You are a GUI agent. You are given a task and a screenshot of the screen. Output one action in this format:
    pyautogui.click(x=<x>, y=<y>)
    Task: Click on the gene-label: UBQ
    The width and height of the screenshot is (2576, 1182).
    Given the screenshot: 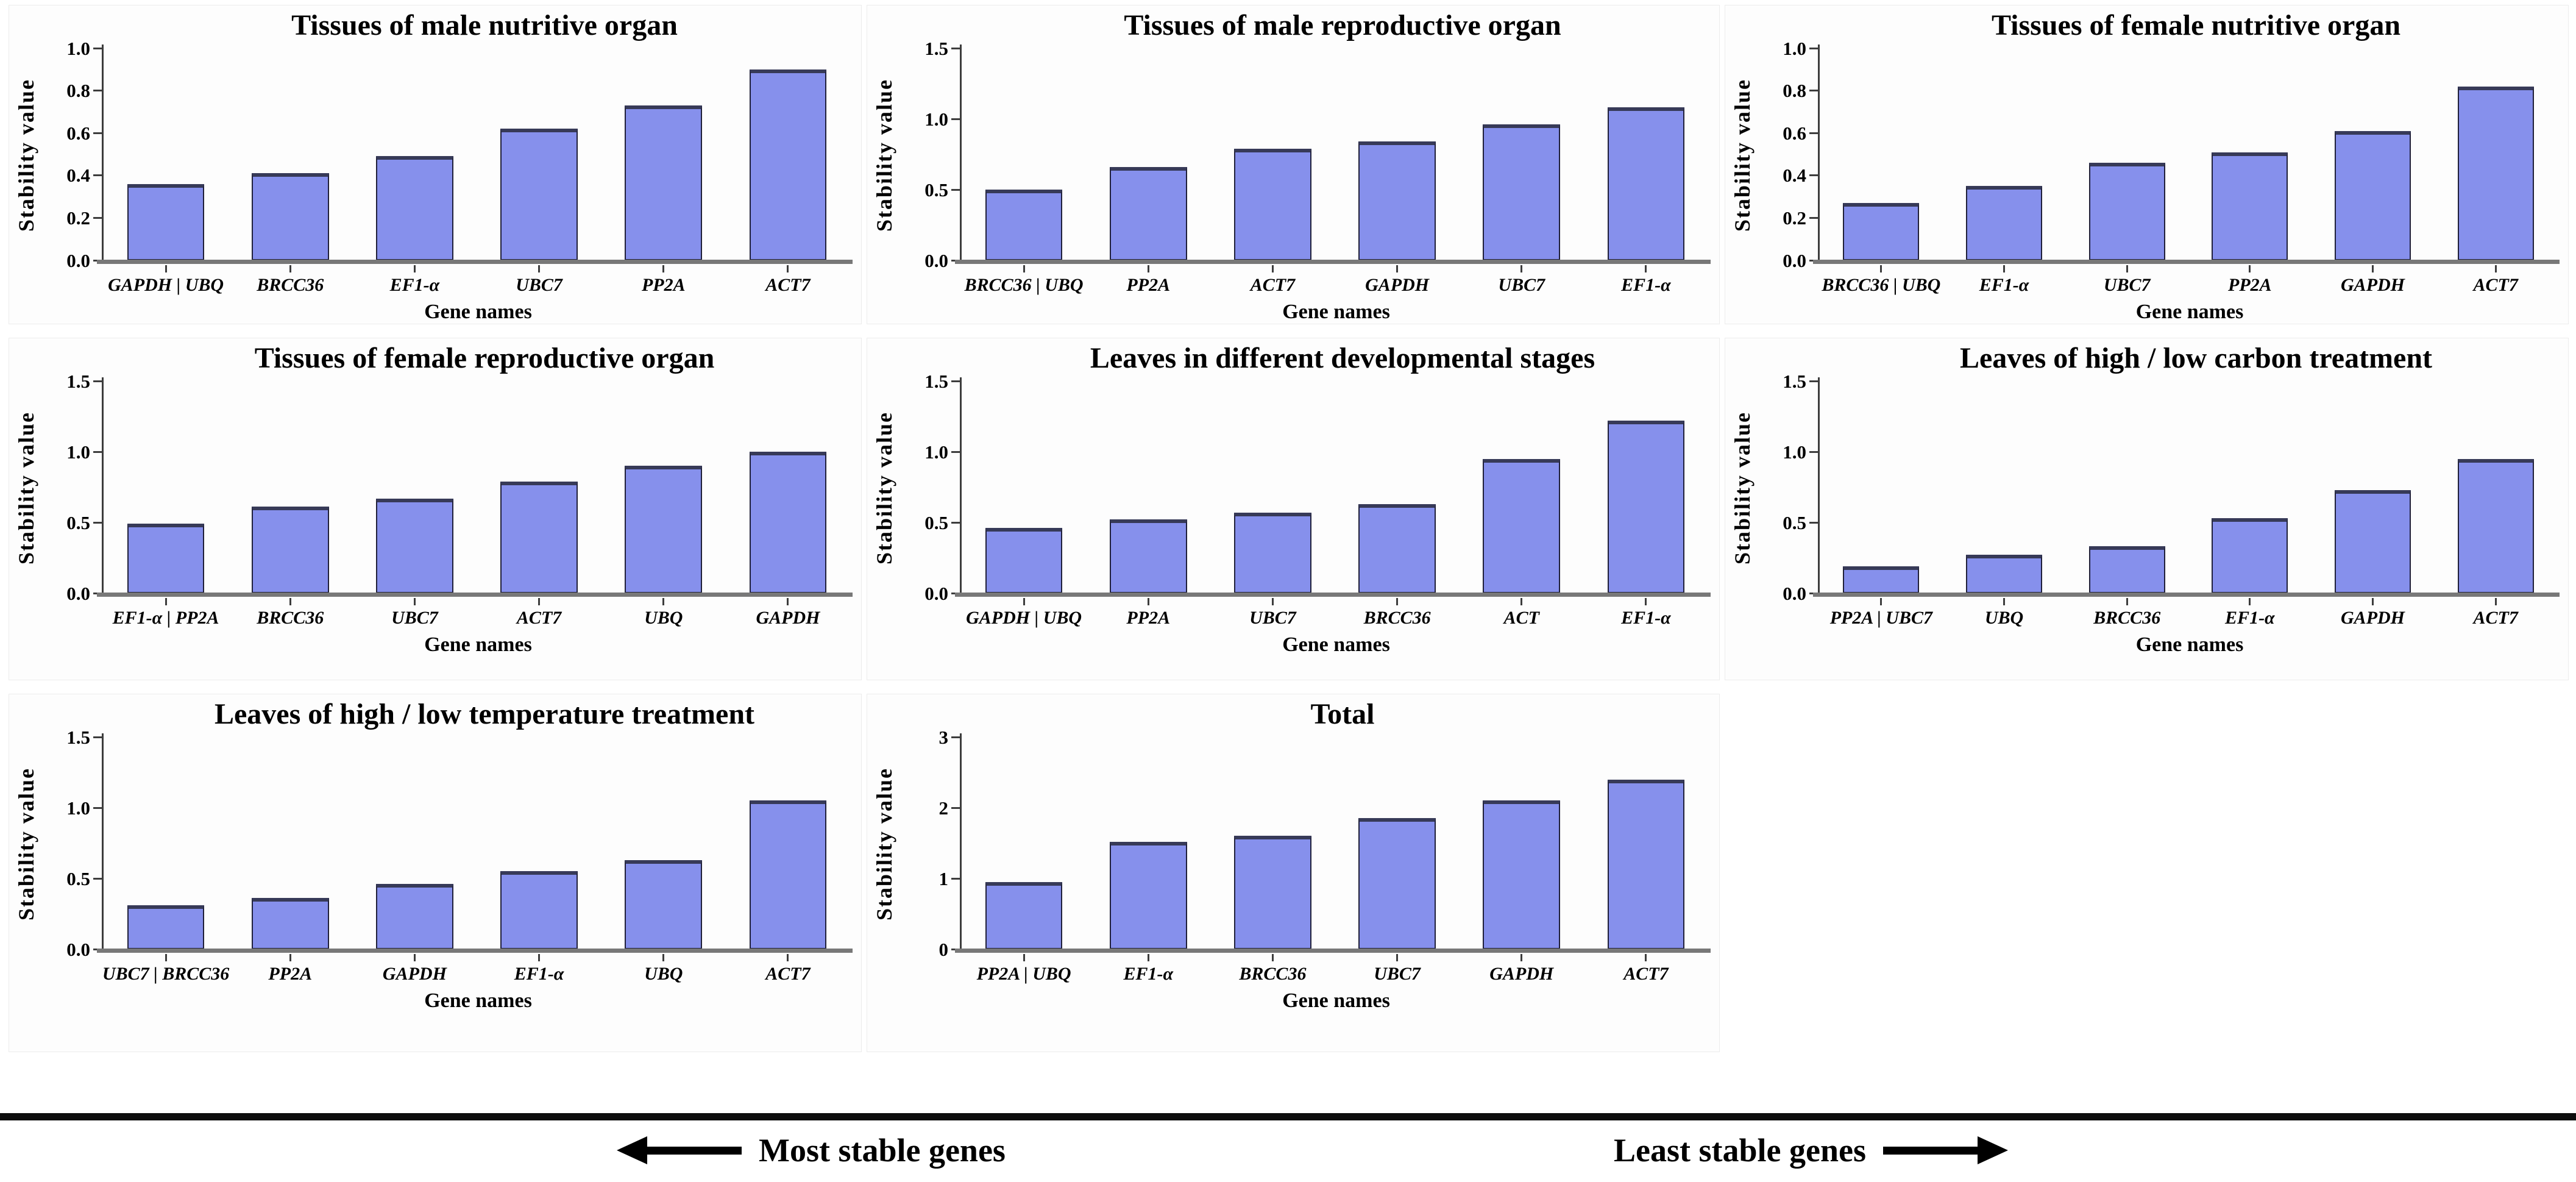 What is the action you would take?
    pyautogui.click(x=663, y=618)
    